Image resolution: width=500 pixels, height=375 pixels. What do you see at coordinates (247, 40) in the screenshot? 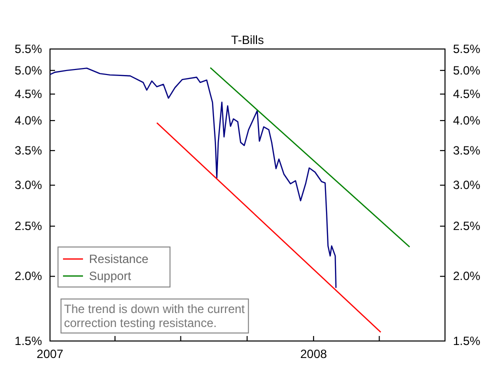
I see `chart-title: T-Bills` at bounding box center [247, 40].